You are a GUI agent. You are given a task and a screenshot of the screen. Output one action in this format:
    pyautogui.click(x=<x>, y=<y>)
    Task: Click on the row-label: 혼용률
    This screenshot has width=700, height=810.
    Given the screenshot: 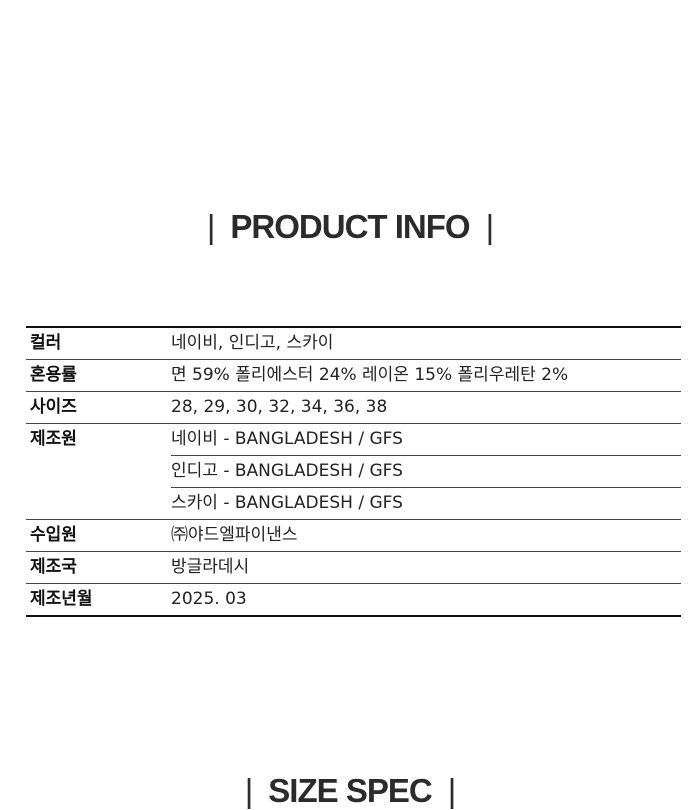 What is the action you would take?
    pyautogui.click(x=53, y=375)
    